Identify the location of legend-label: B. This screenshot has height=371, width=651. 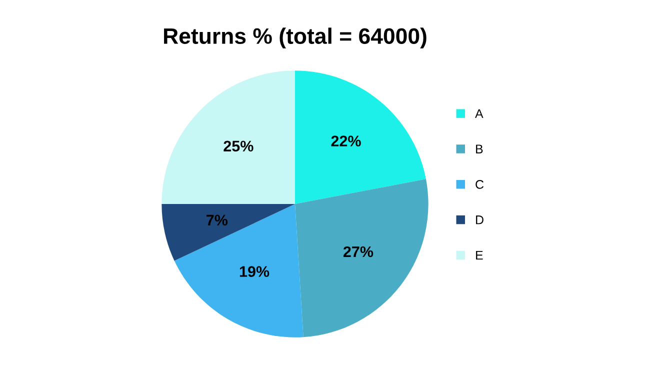
(479, 149).